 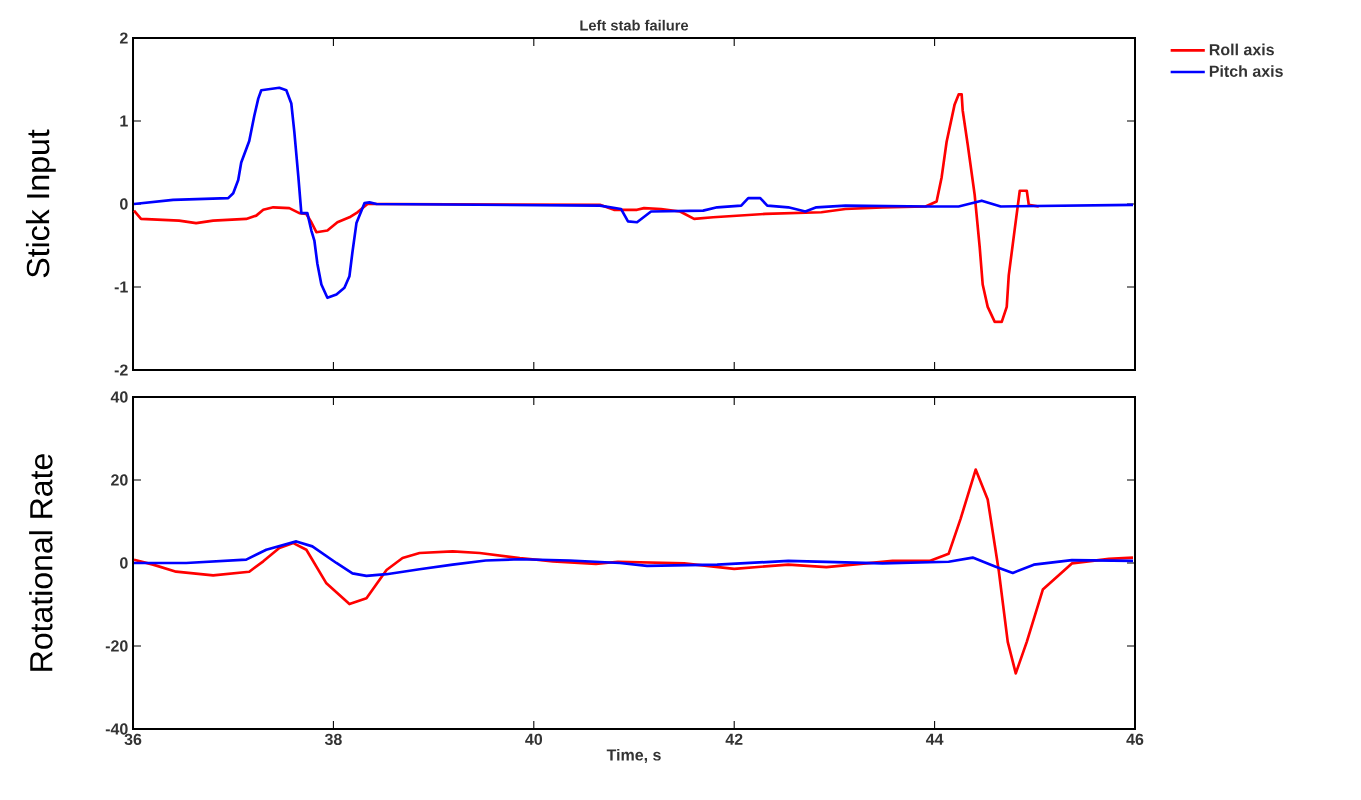 What do you see at coordinates (1135, 739) in the screenshot?
I see `x-tick-label: 46` at bounding box center [1135, 739].